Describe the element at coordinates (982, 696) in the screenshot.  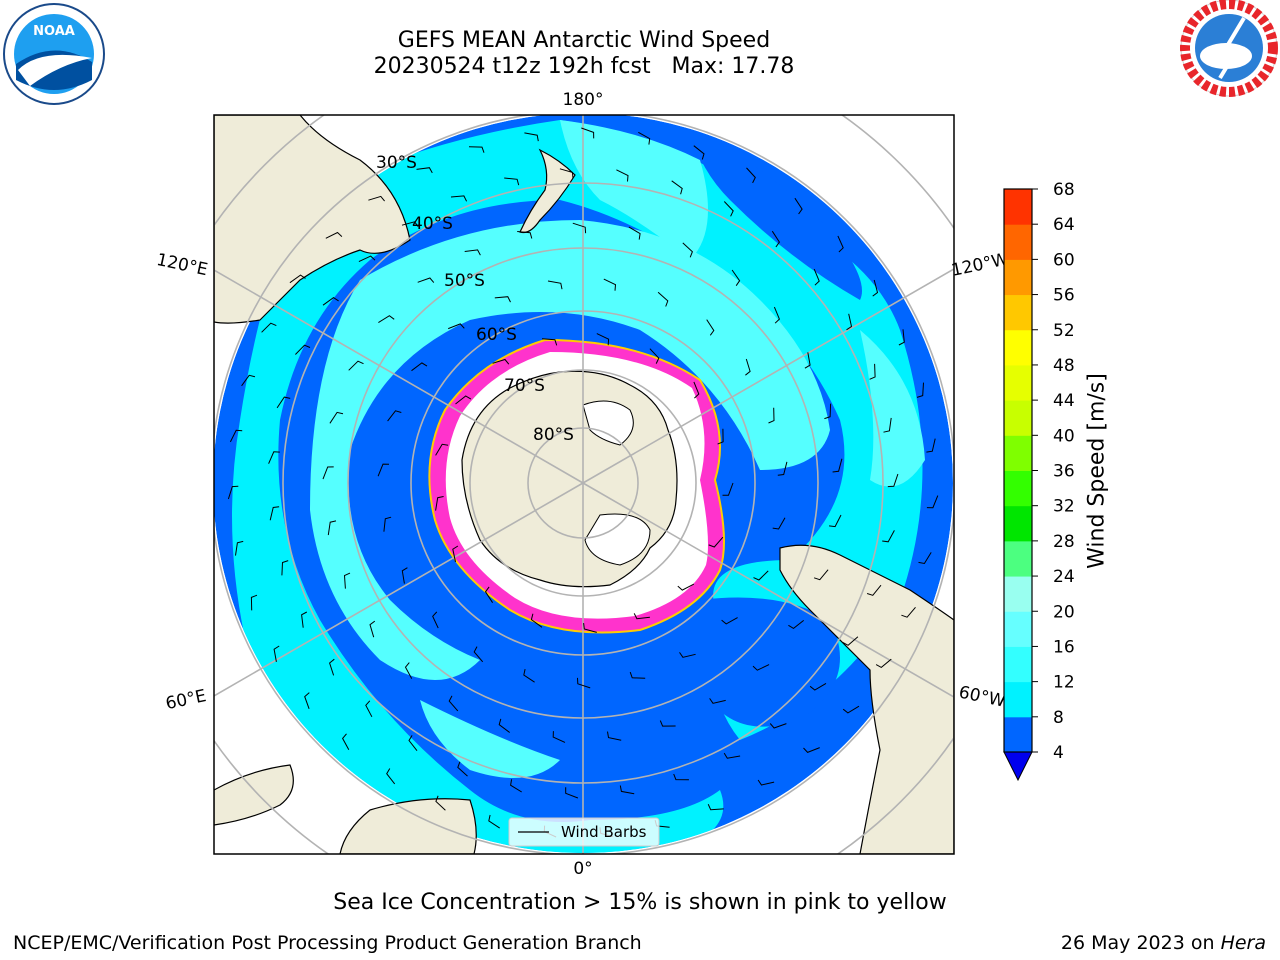
I see `lon-label-lower-right: 60°W` at that location.